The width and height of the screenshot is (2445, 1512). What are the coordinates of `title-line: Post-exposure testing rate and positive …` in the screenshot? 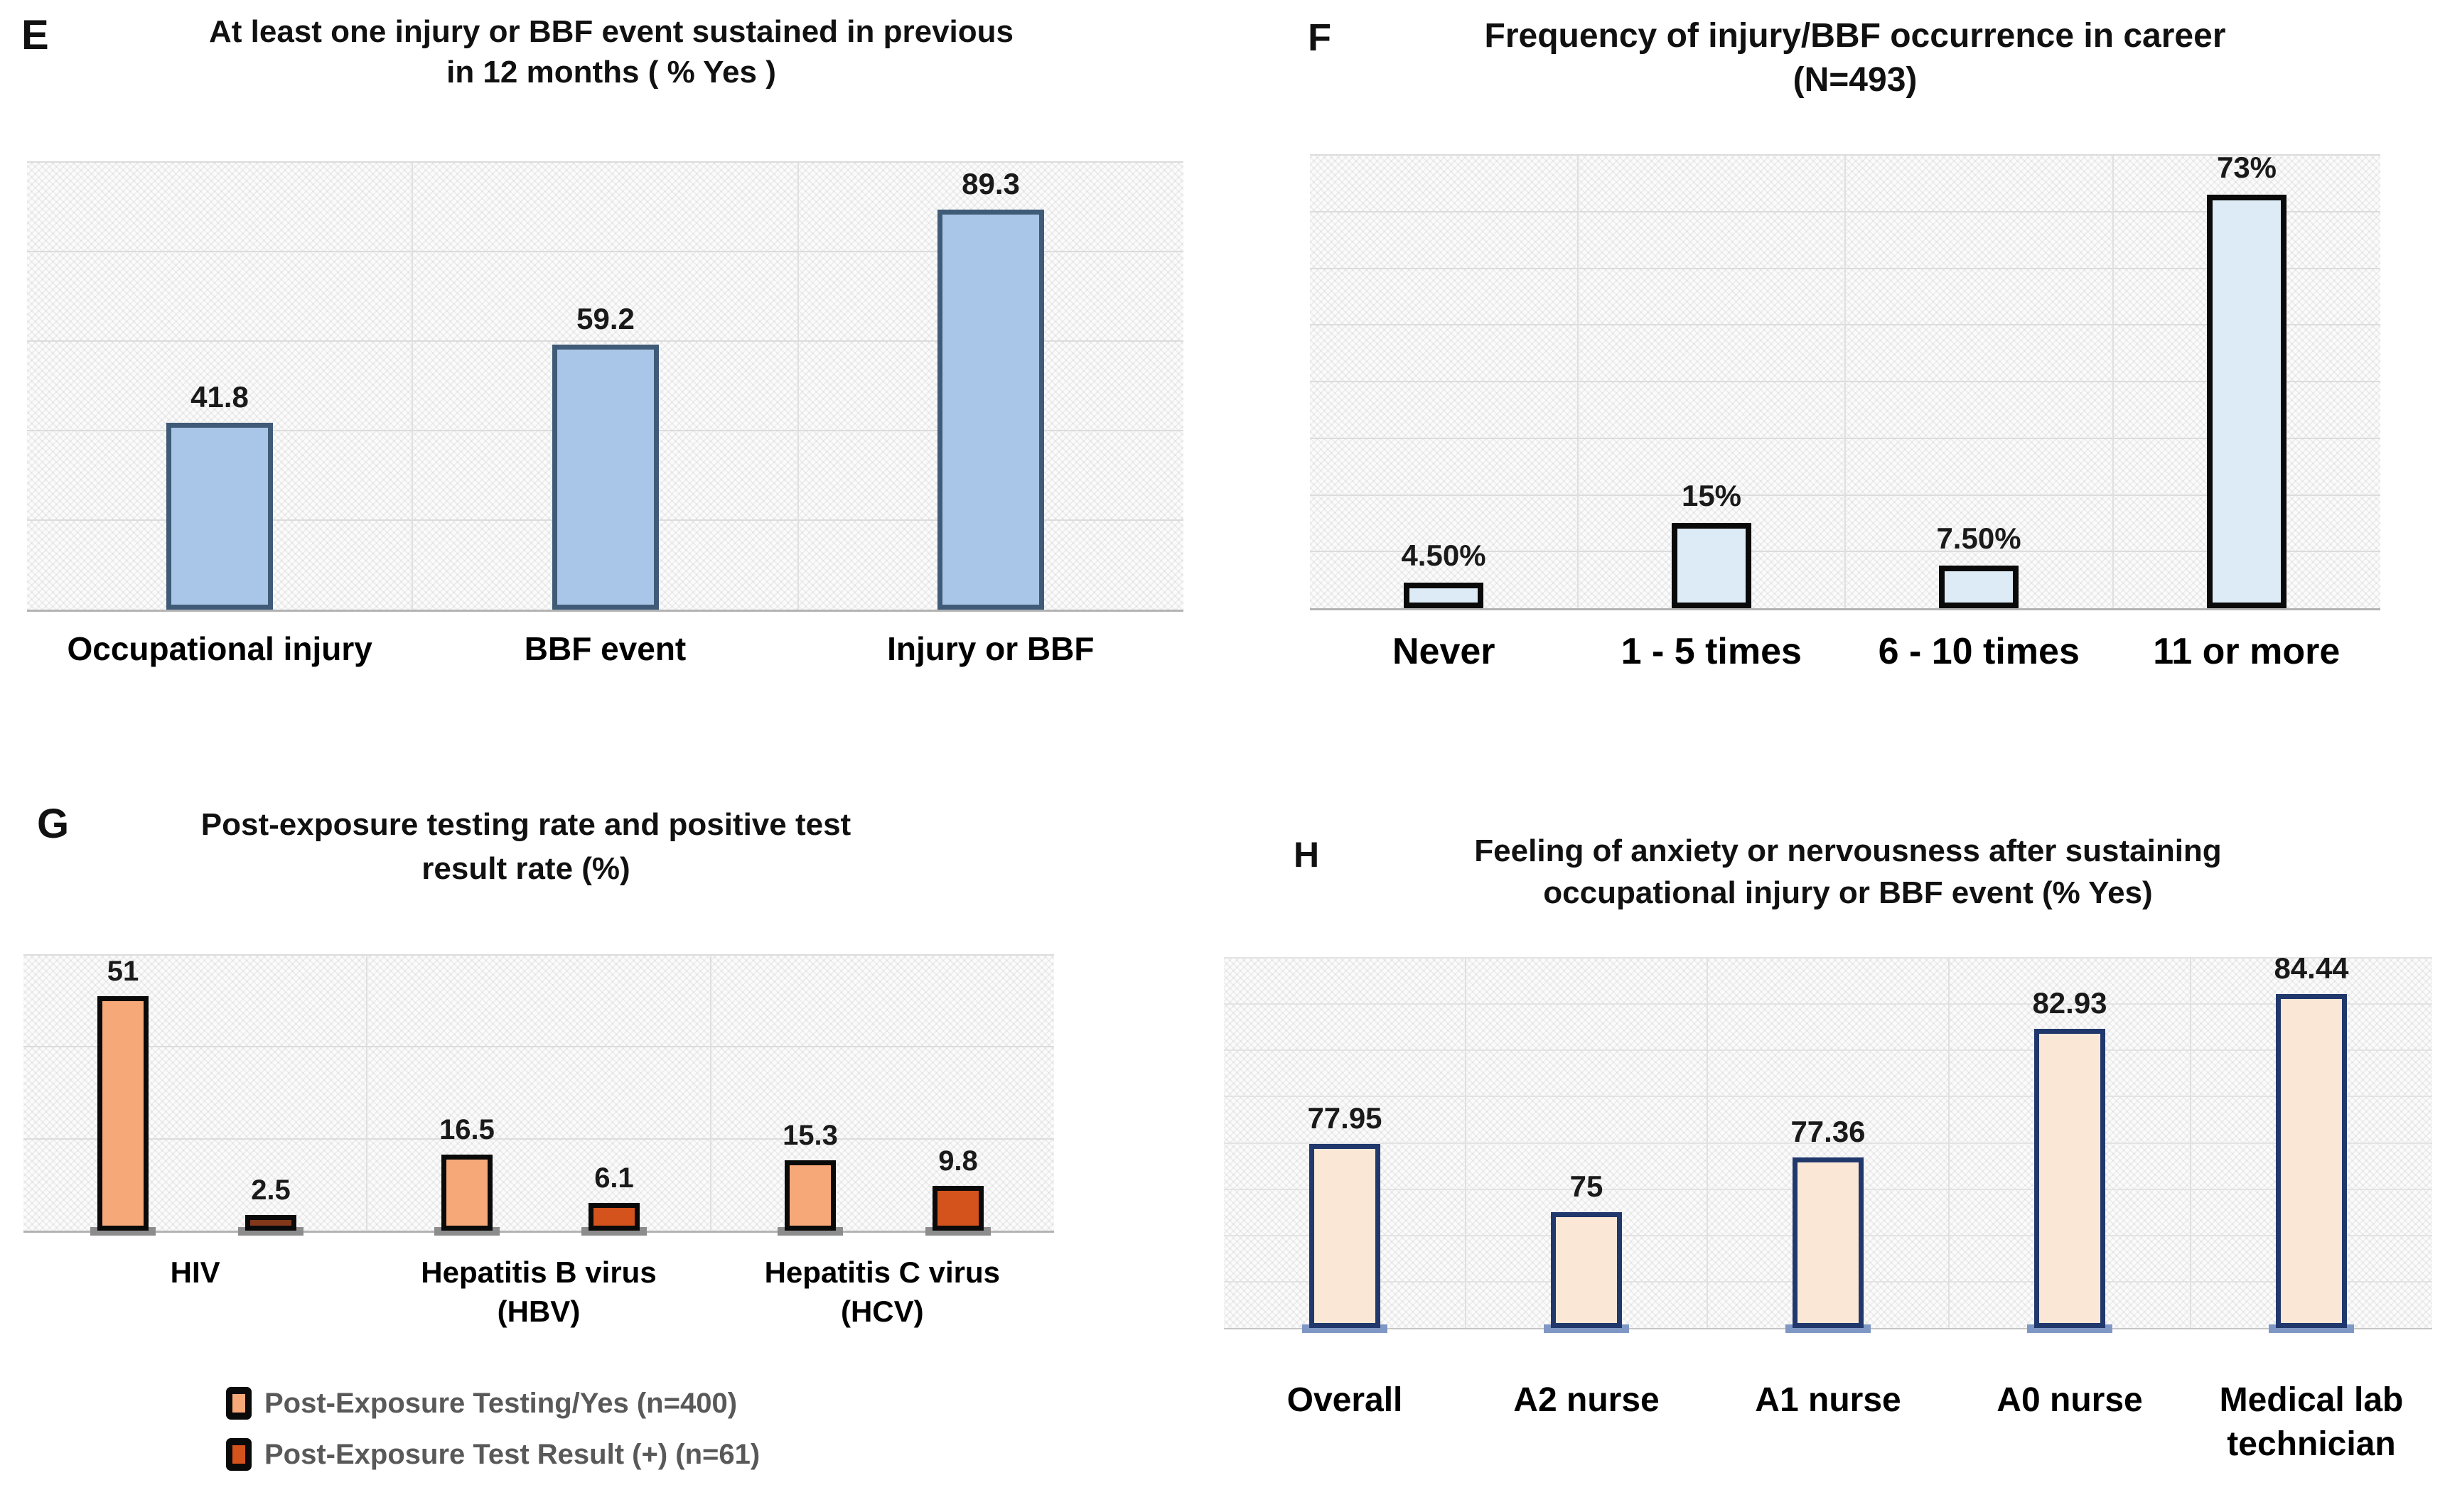 It's located at (525, 824).